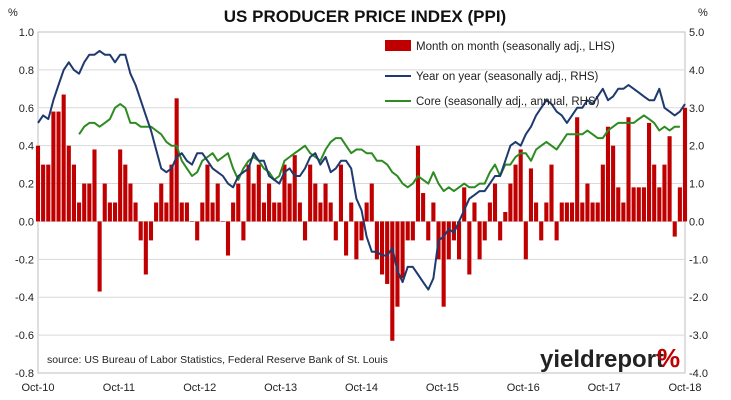  What do you see at coordinates (523, 388) in the screenshot?
I see `x-tick-label: Oct-16` at bounding box center [523, 388].